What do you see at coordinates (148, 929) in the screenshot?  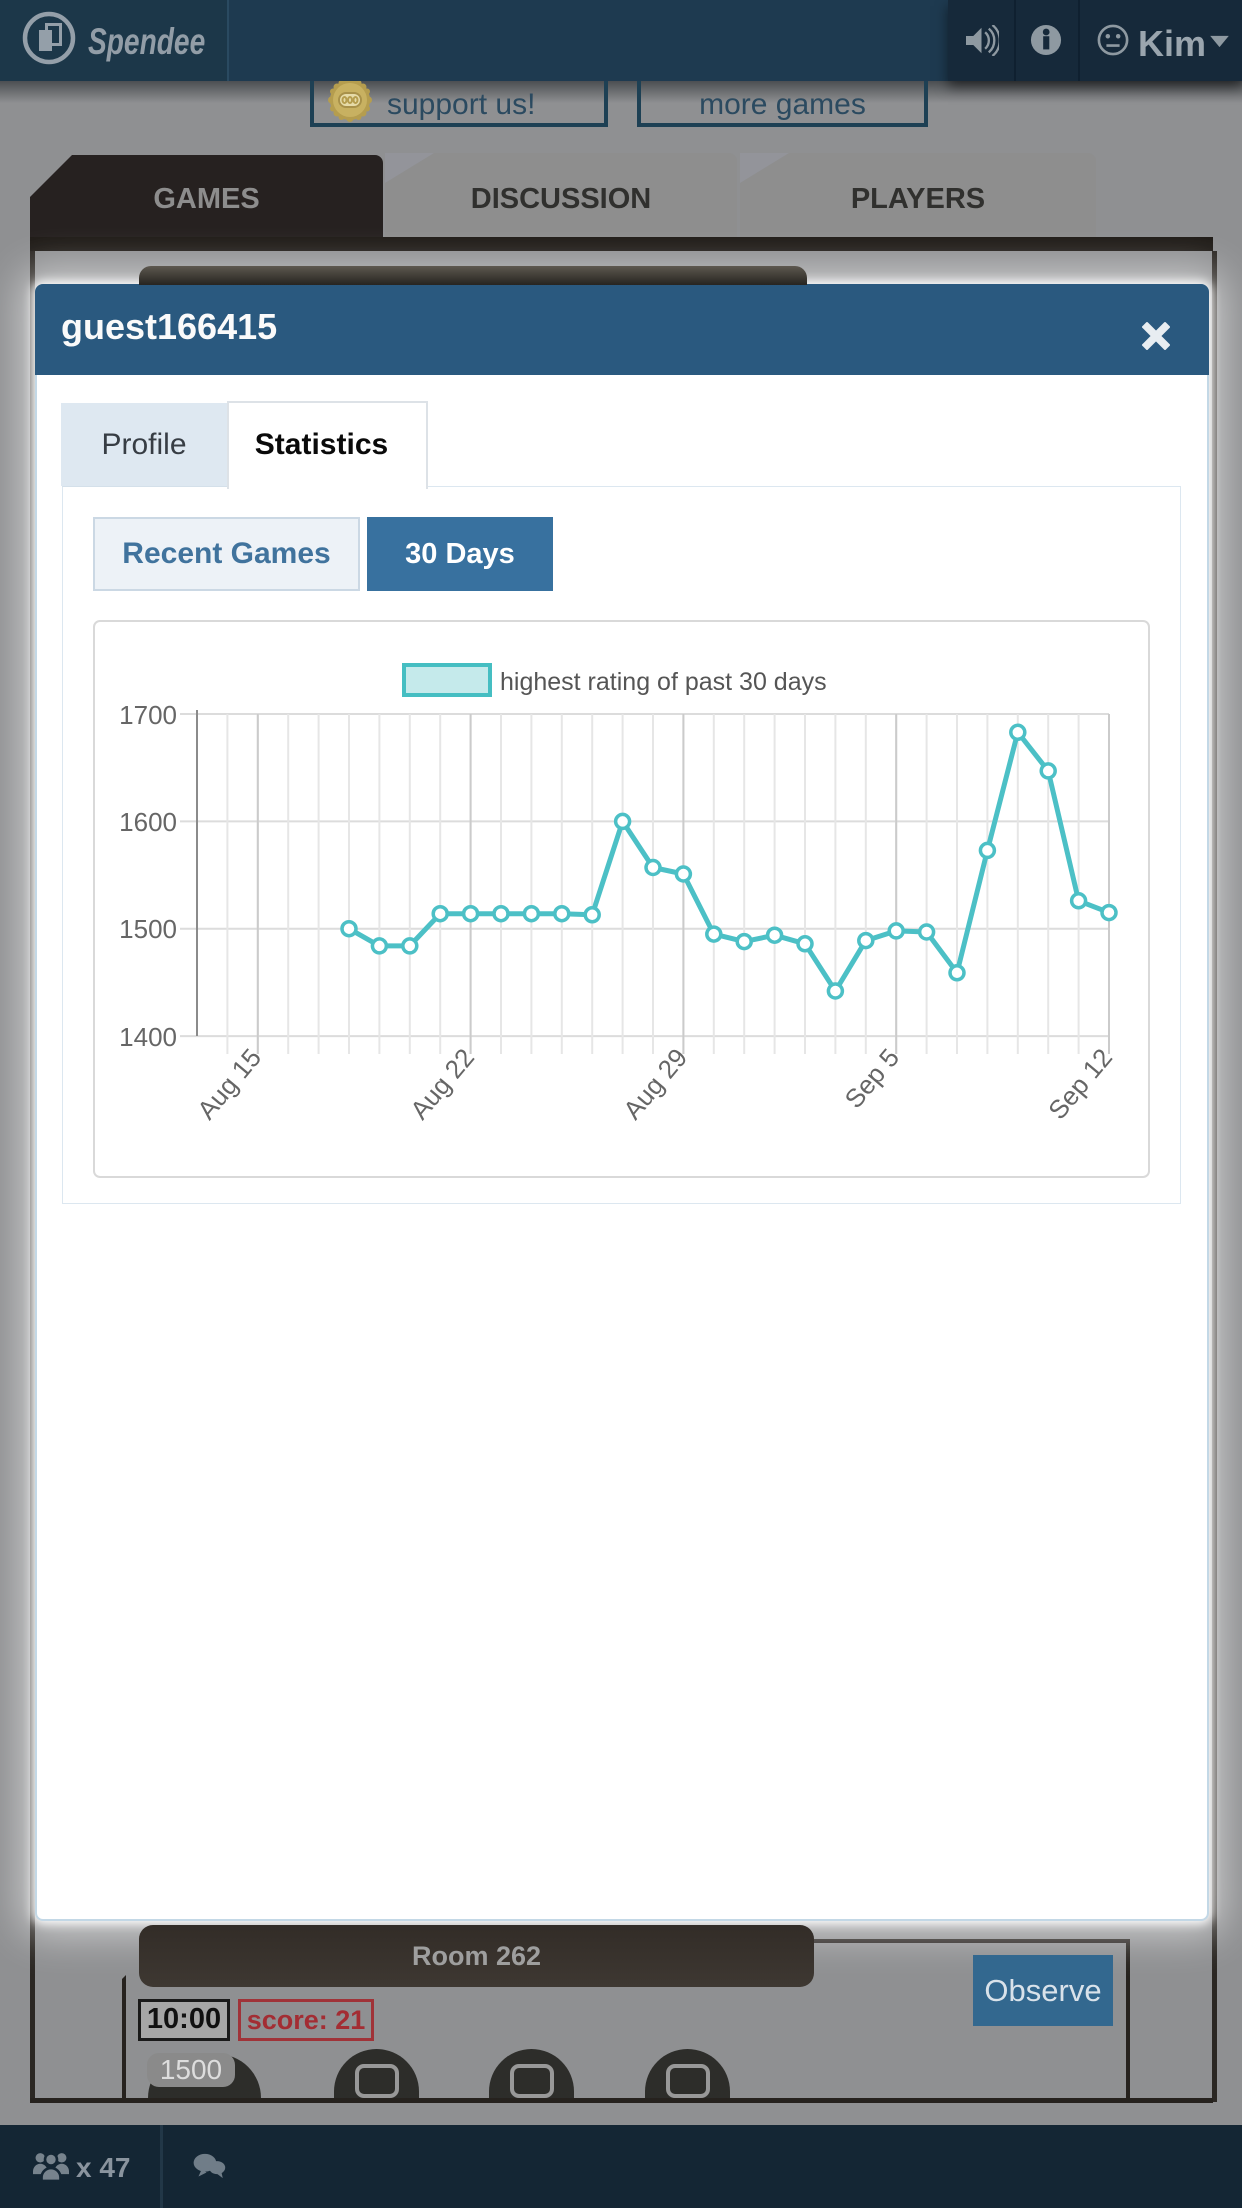 I see `svg-text: 1500` at bounding box center [148, 929].